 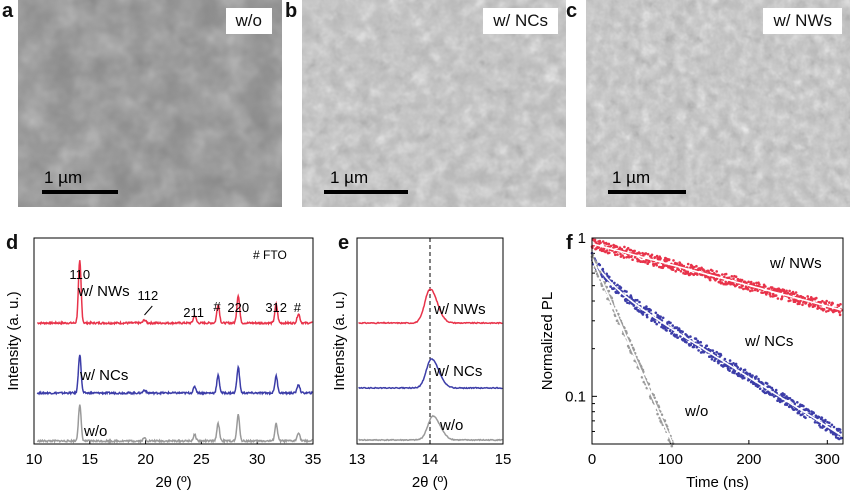 I want to click on pl-fit-line, so click(x=716, y=346).